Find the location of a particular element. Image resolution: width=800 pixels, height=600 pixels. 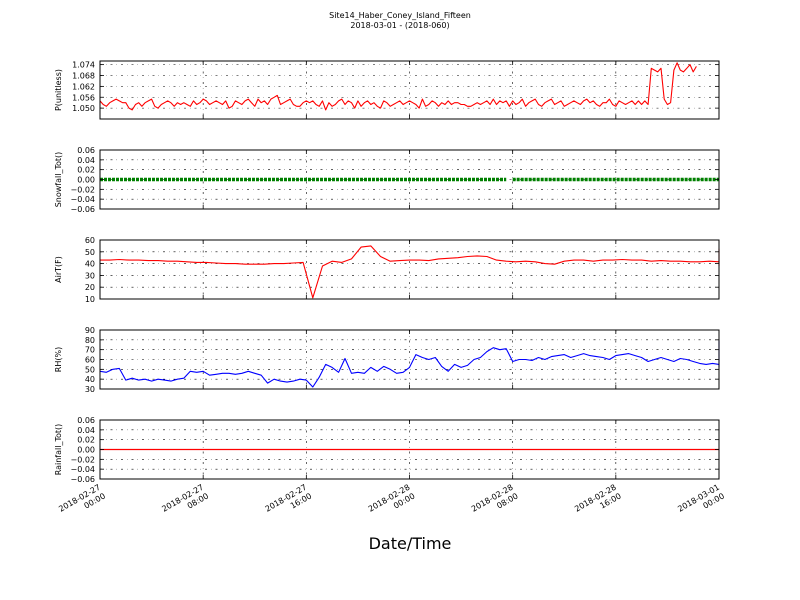

y-tick-label: 1.056 is located at coordinates (83, 97).